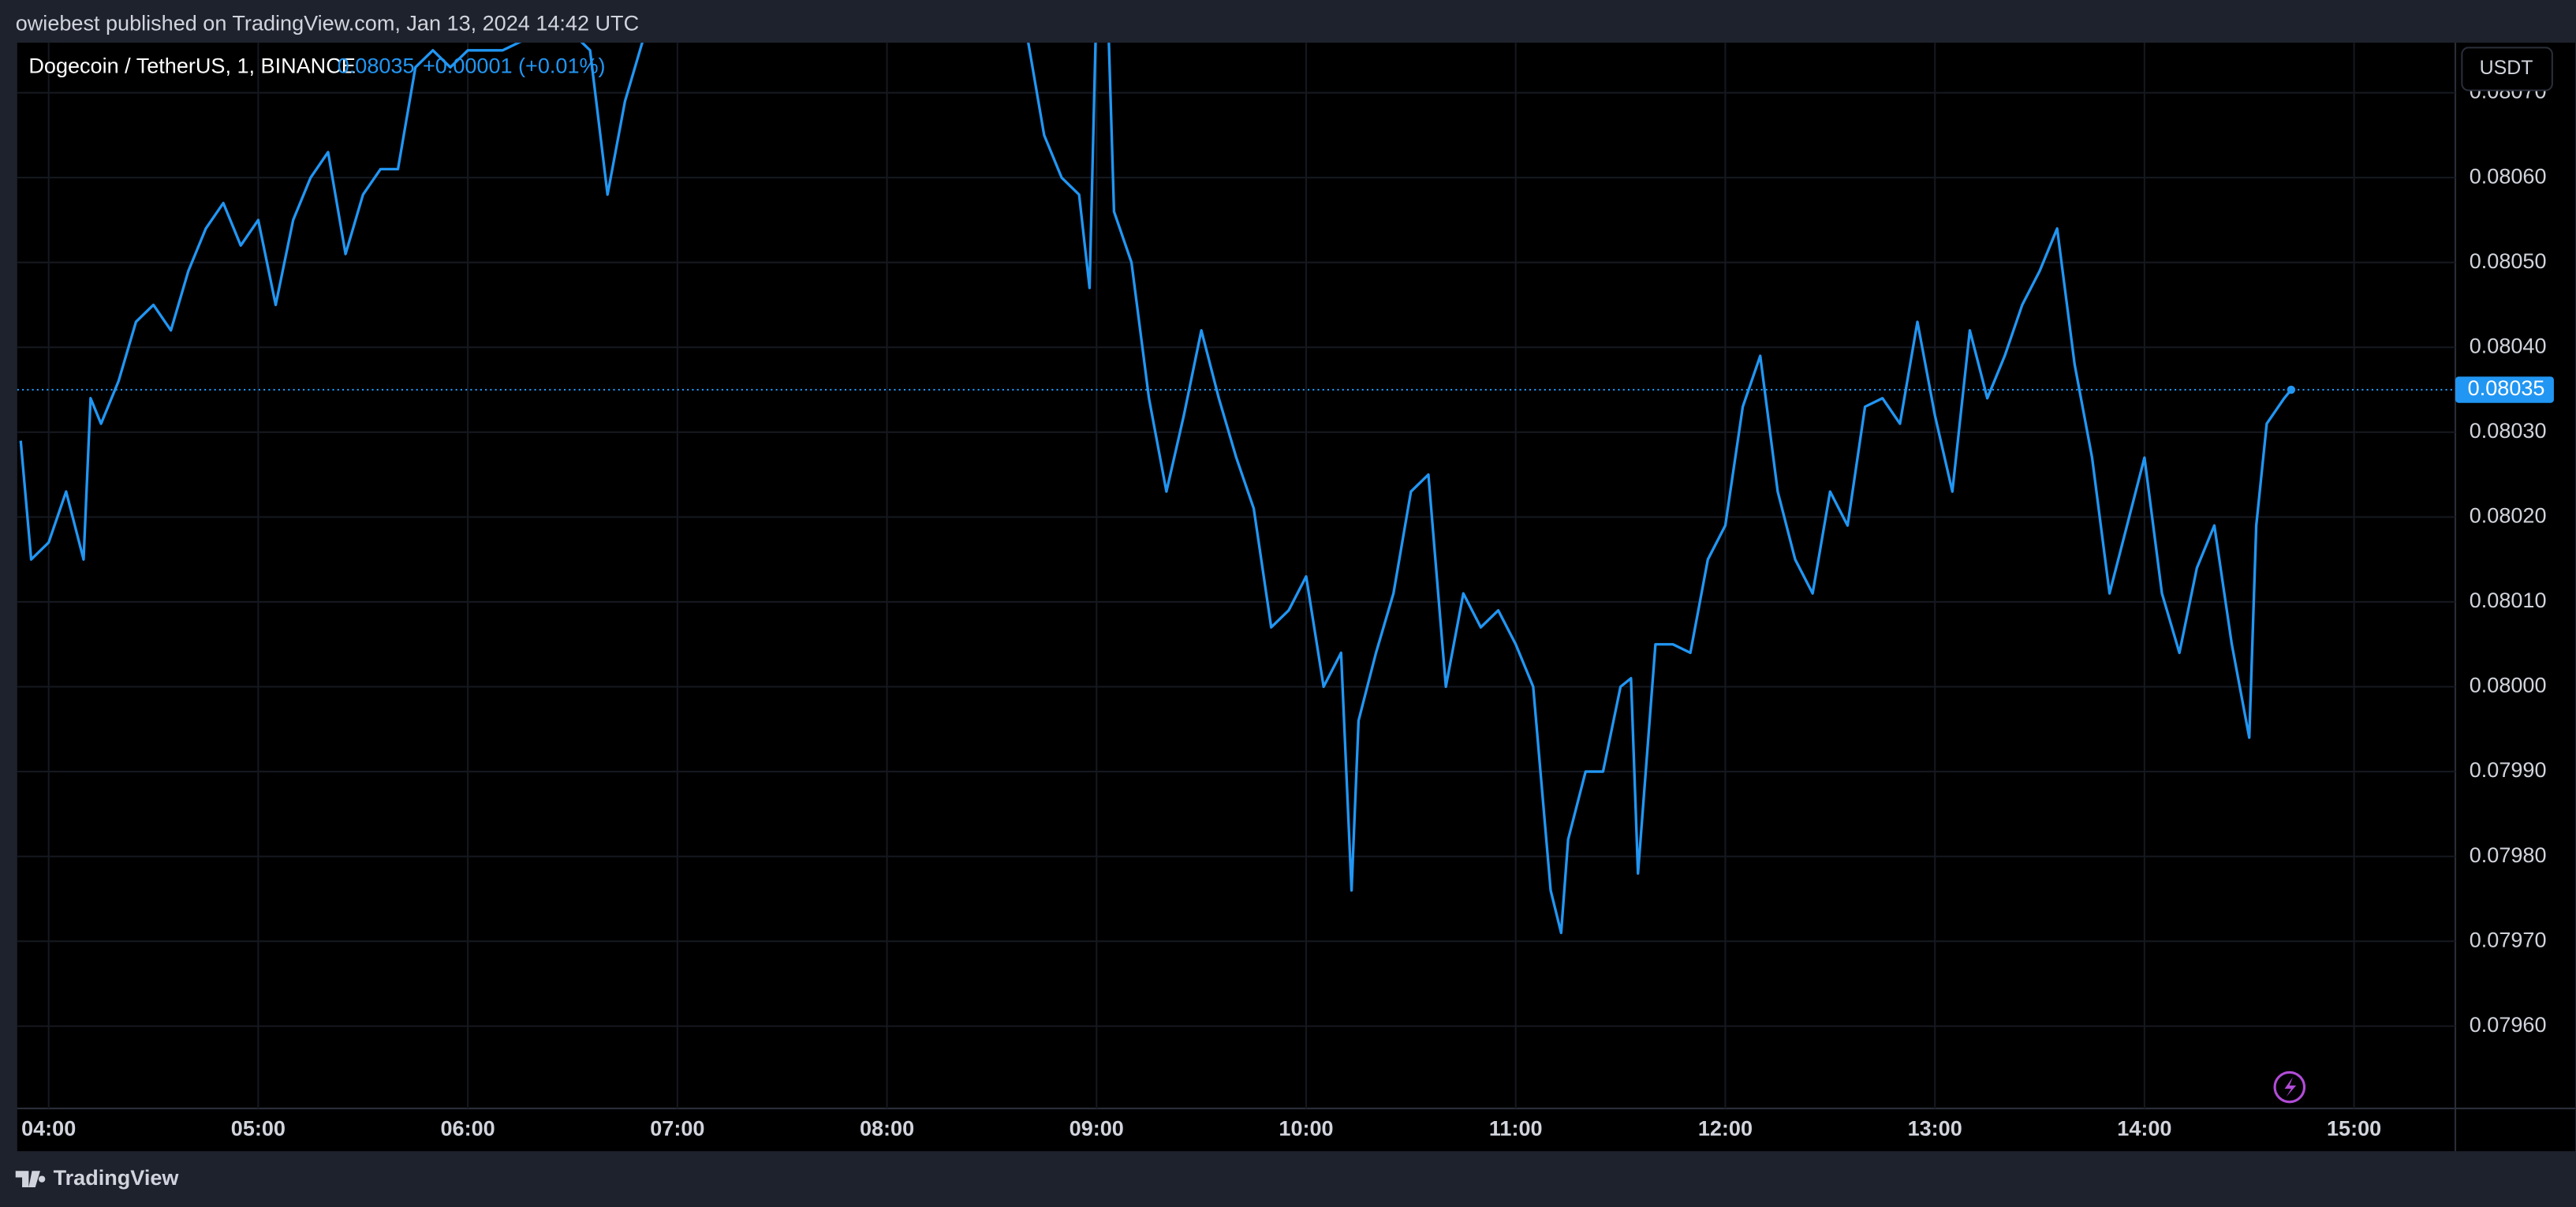  What do you see at coordinates (2508, 261) in the screenshot?
I see `y-tick-label: 0.08050` at bounding box center [2508, 261].